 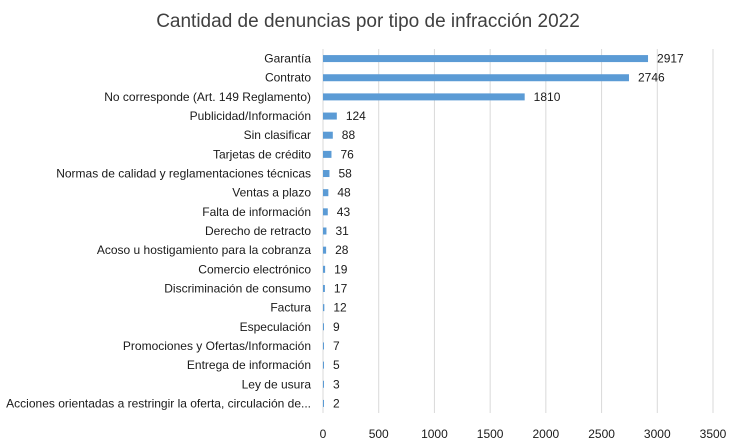 I want to click on x-tick-label: 3000, so click(x=657, y=434).